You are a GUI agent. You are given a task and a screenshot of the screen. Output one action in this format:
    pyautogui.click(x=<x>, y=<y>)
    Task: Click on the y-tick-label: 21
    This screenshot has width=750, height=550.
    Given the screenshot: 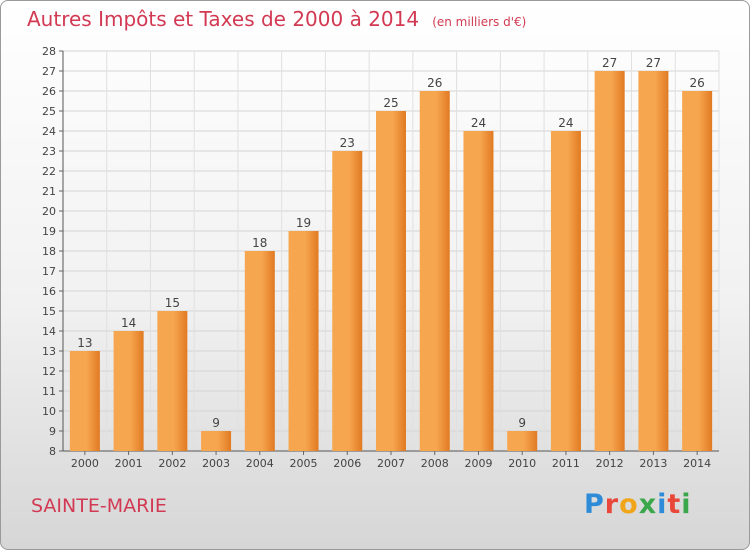 What is the action you would take?
    pyautogui.click(x=49, y=191)
    